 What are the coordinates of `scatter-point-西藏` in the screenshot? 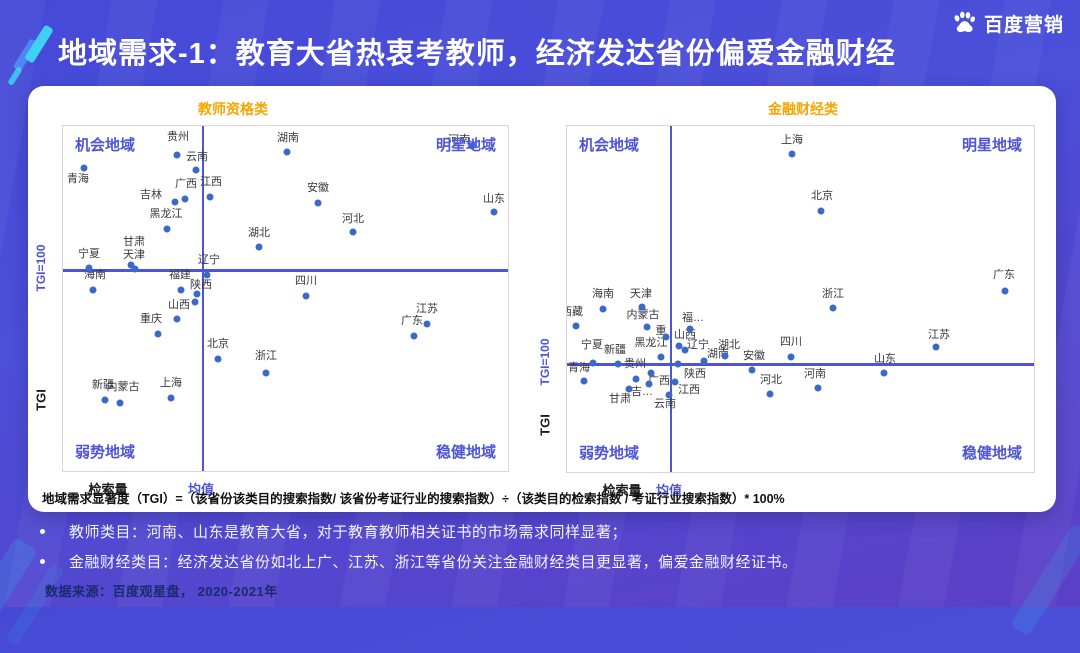 It's located at (576, 326).